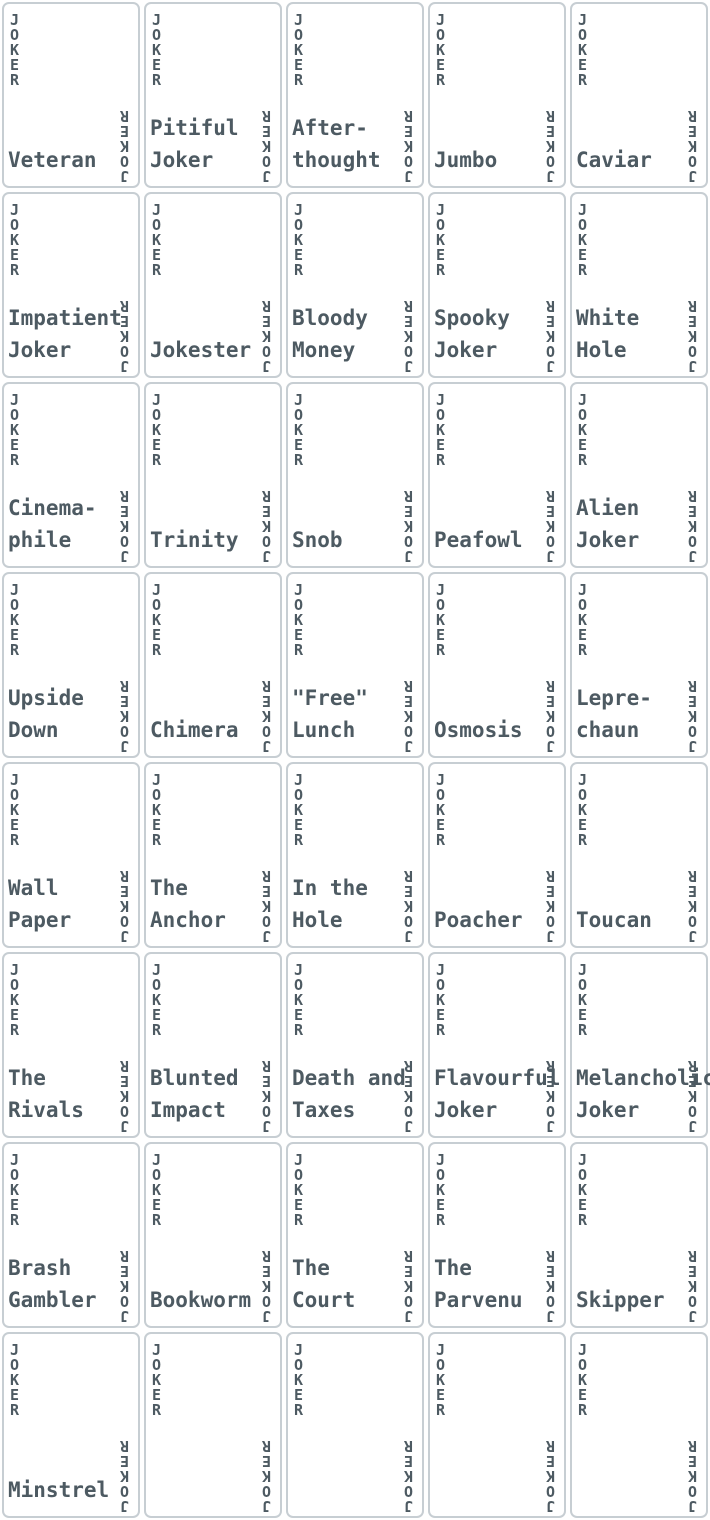 This screenshot has width=710, height=1520. I want to click on card-name: Pitiful Joker, so click(194, 144).